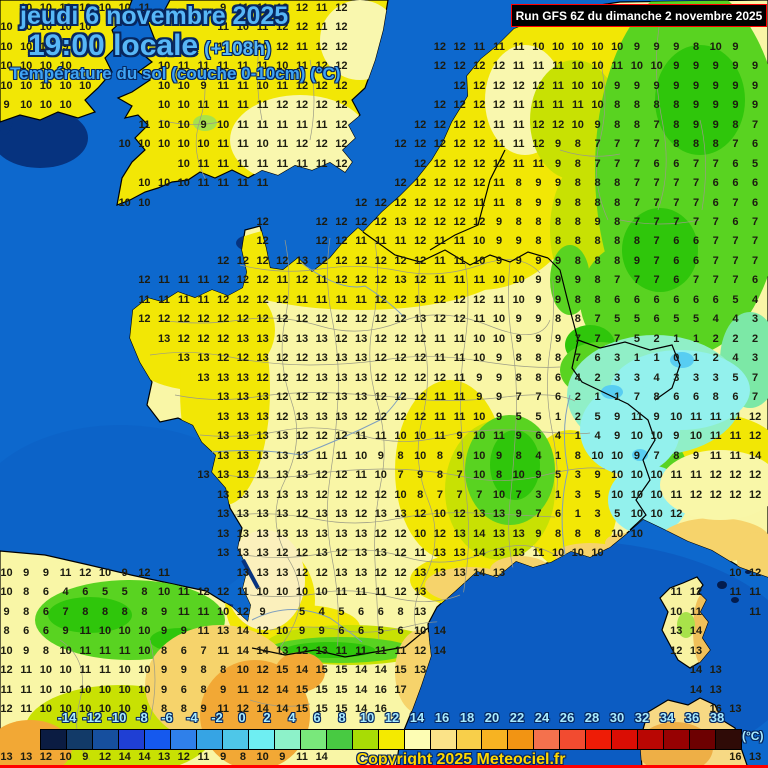 This screenshot has height=768, width=768. What do you see at coordinates (361, 690) in the screenshot?
I see `grid-value: 14` at bounding box center [361, 690].